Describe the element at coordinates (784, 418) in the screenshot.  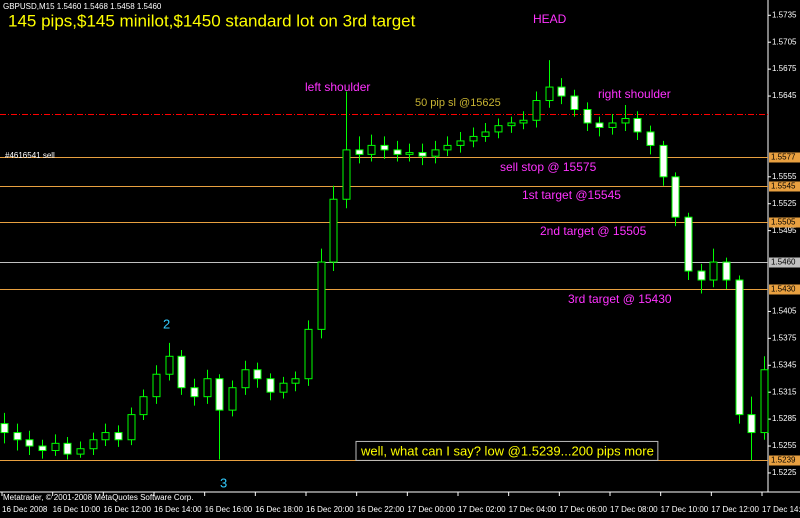
I see `y-tick-label: 1.5285` at that location.